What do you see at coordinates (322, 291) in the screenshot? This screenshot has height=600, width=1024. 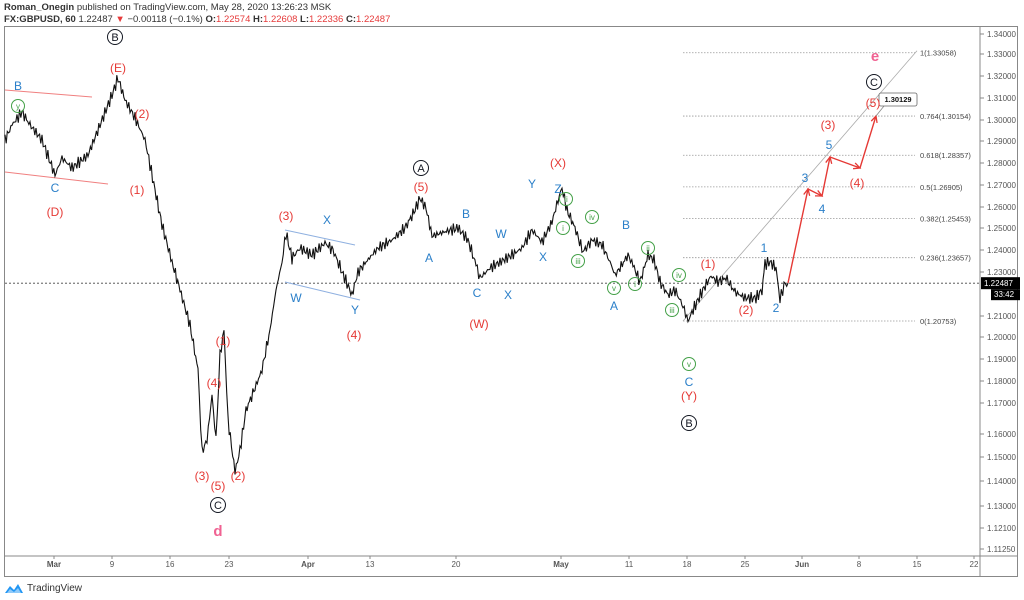 I see `wxy-channel-lower` at bounding box center [322, 291].